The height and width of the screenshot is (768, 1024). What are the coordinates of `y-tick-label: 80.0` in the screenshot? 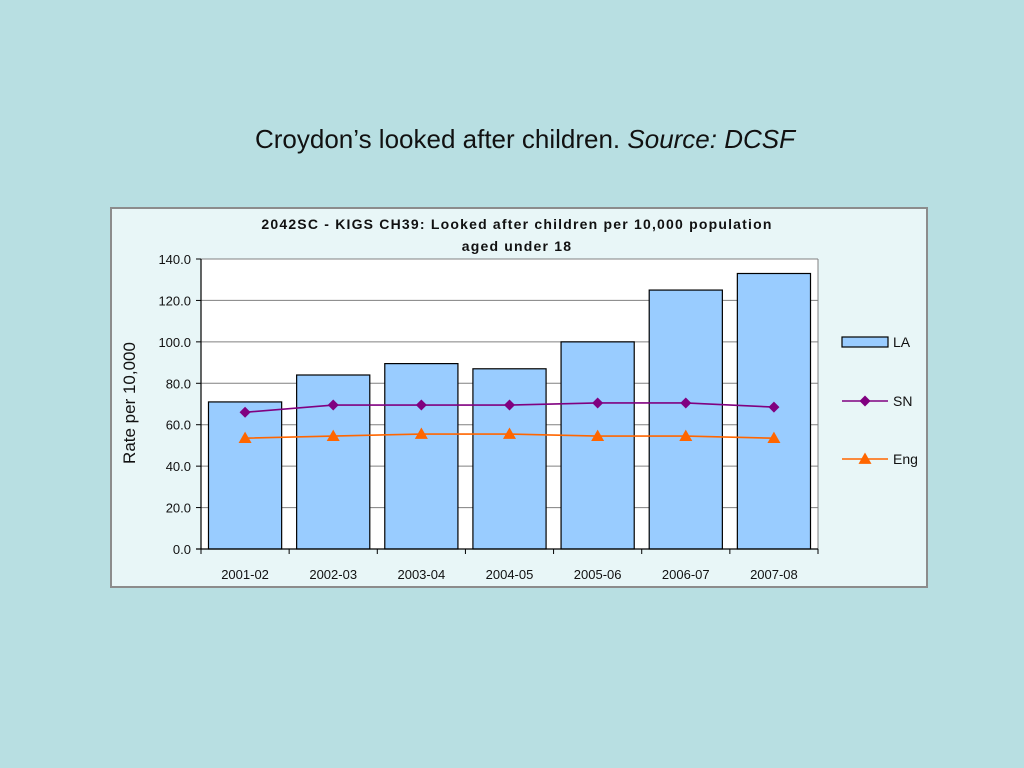 It's located at (178, 383).